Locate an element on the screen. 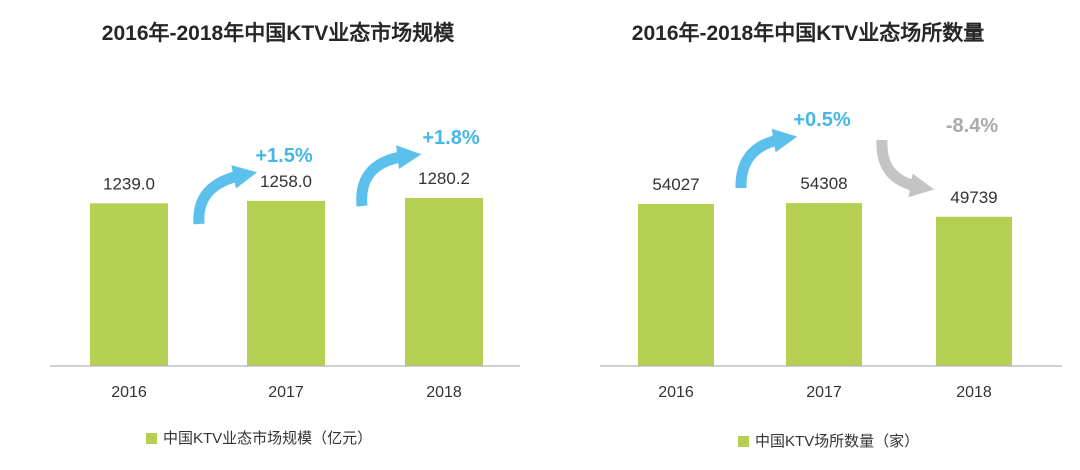 The image size is (1080, 470). data-label: 54027 is located at coordinates (675, 184).